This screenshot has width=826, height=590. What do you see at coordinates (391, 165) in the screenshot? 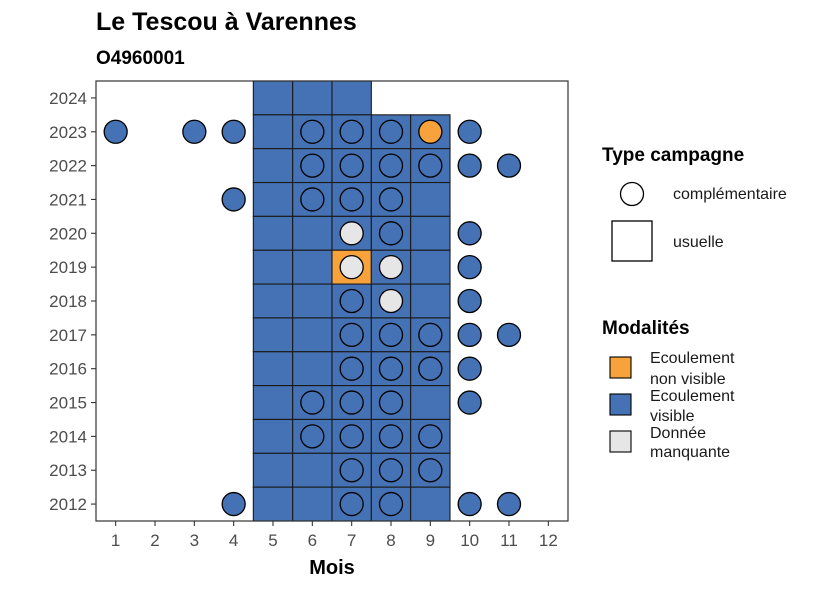
I see `point-2022-8-ecoulement-visible` at bounding box center [391, 165].